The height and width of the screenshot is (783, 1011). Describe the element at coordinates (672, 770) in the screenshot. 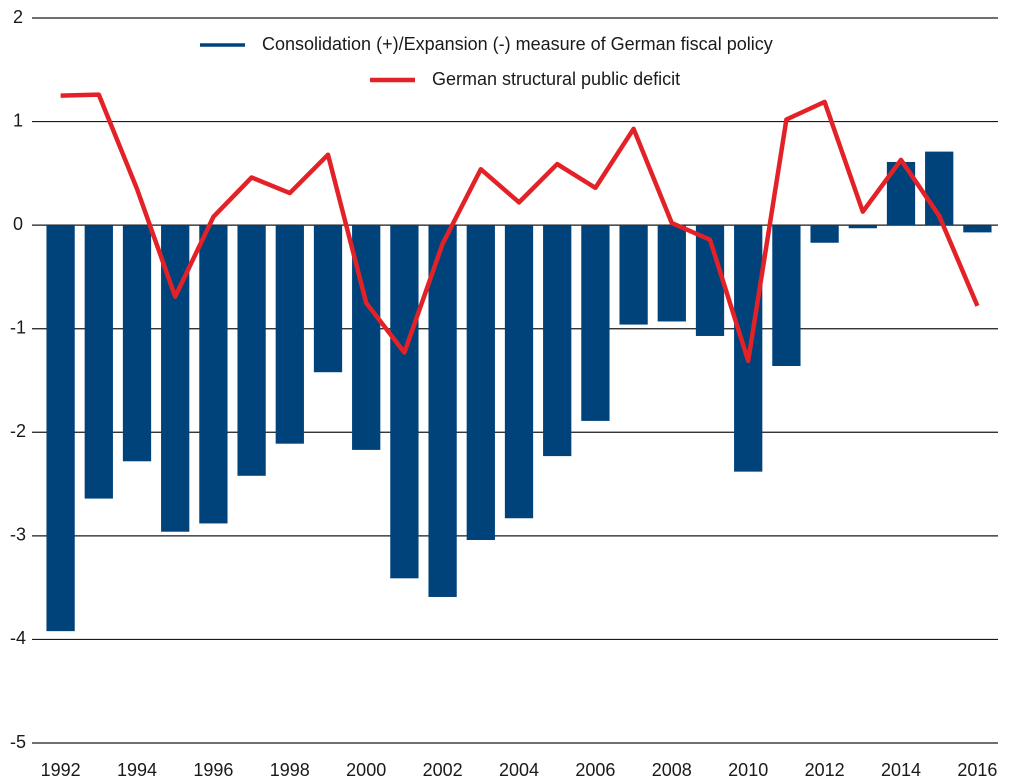

I see `x-tick-label: 2008` at that location.